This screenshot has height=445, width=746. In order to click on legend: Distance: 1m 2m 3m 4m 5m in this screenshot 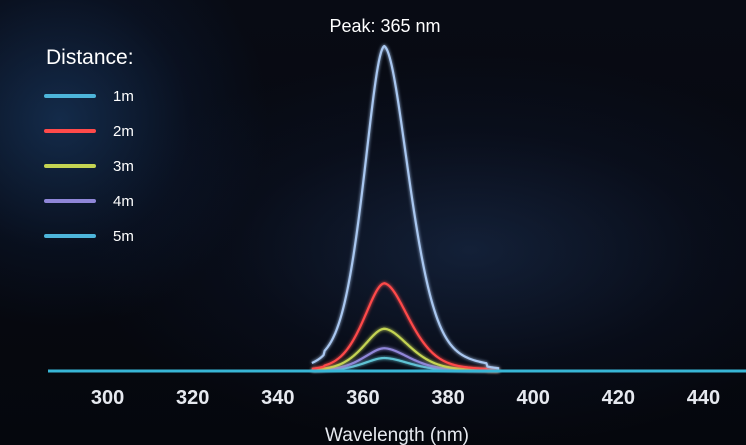, I will do `click(89, 145)`.